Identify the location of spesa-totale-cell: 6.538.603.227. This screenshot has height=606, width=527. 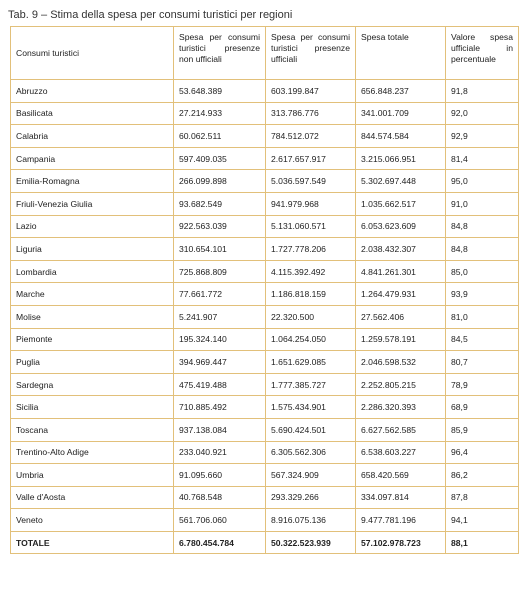
(400, 452).